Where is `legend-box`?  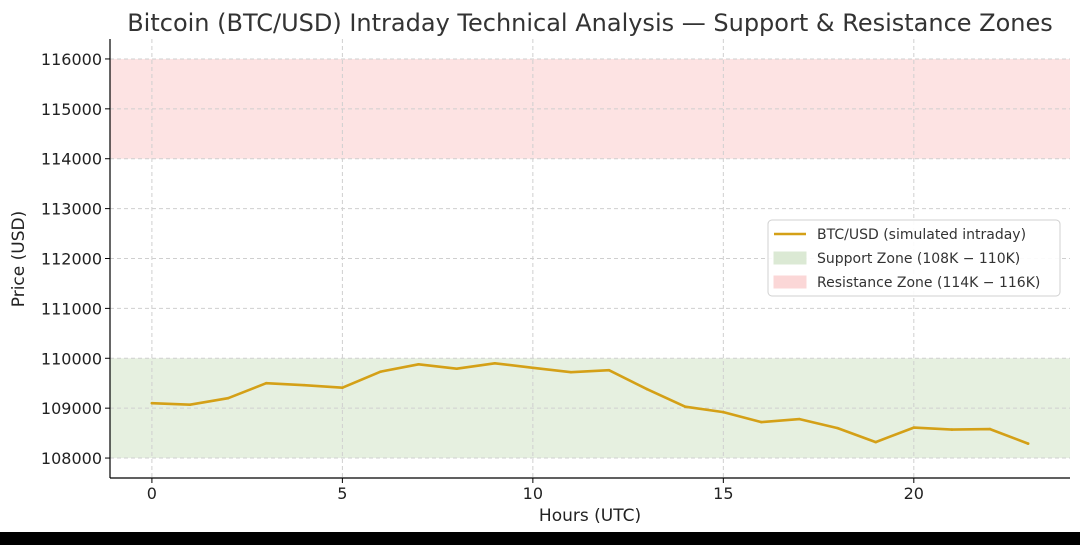 legend-box is located at coordinates (914, 258).